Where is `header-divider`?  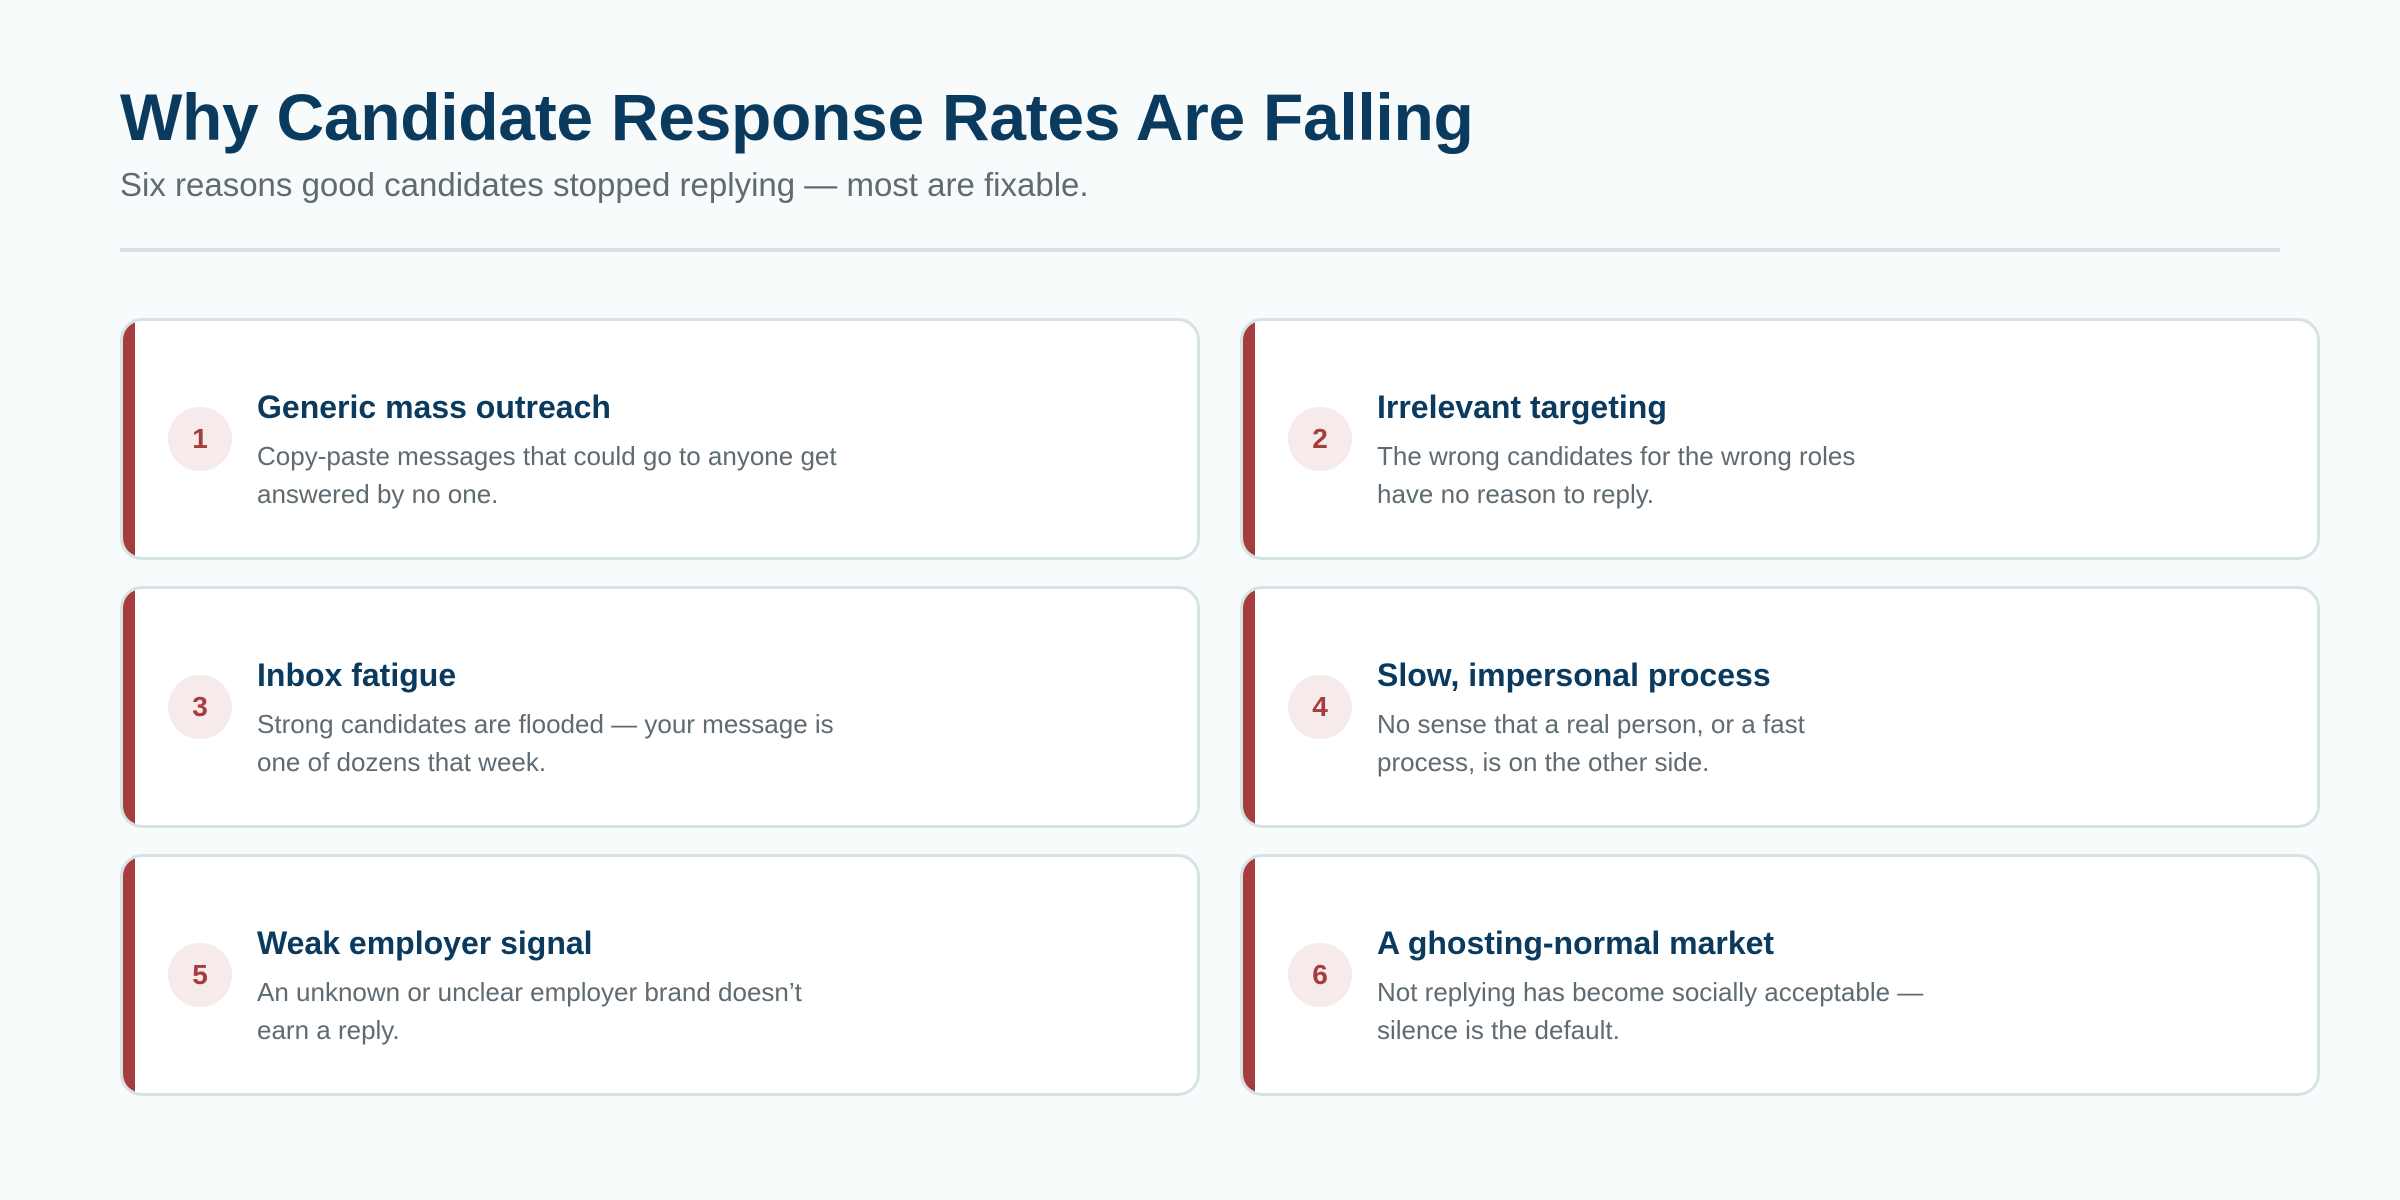
header-divider is located at coordinates (1200, 250).